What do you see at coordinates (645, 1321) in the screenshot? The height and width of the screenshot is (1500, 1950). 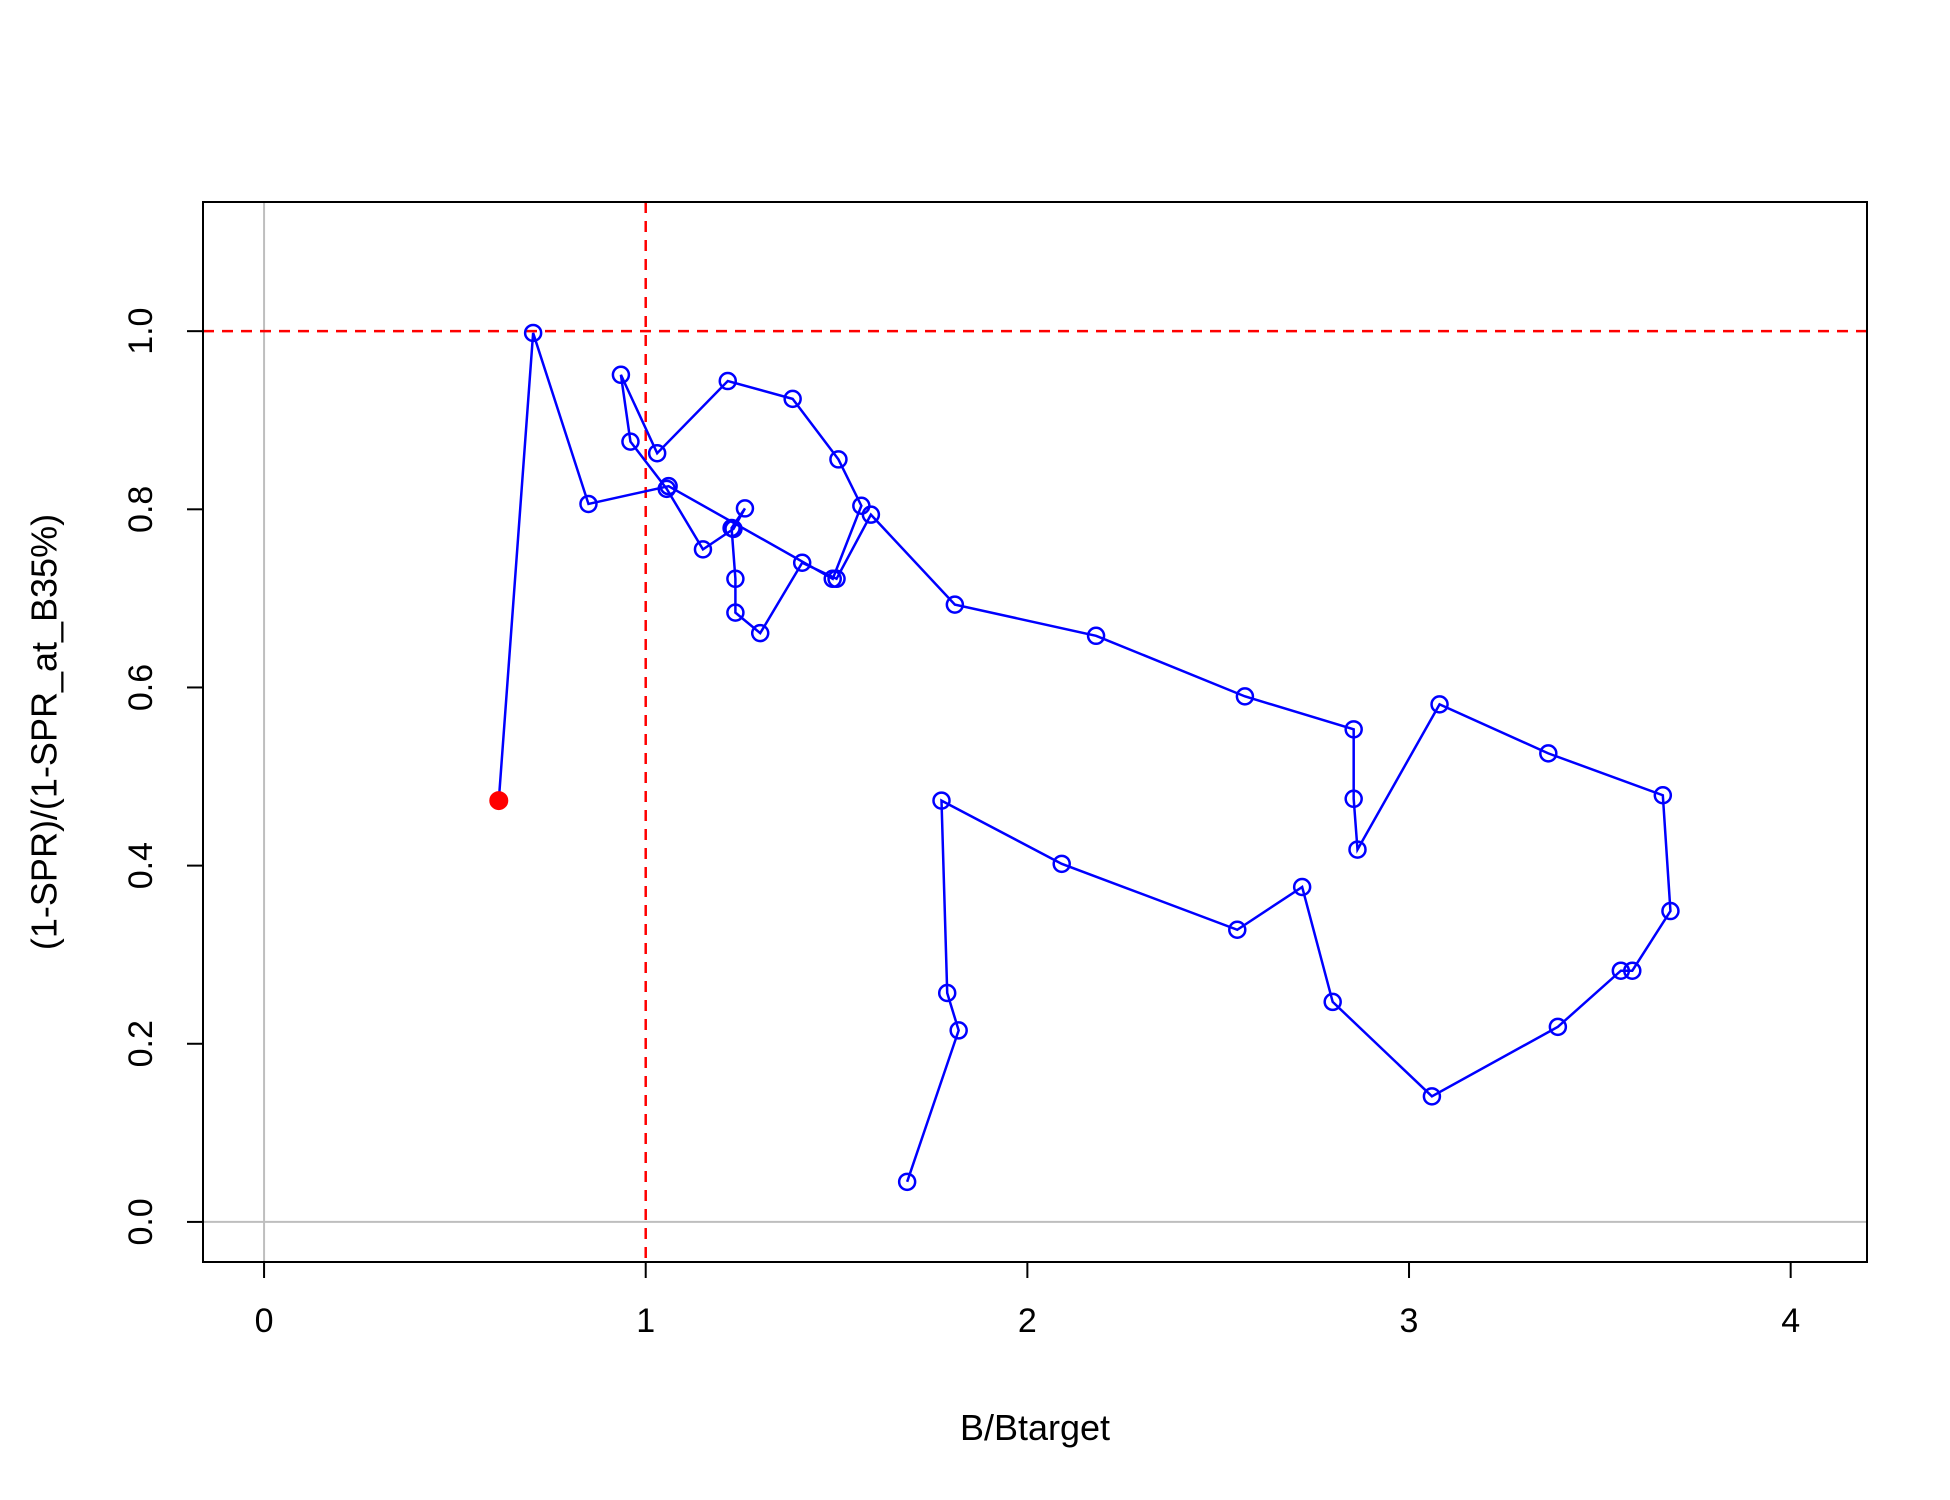 I see `x-tick-label: 1` at bounding box center [645, 1321].